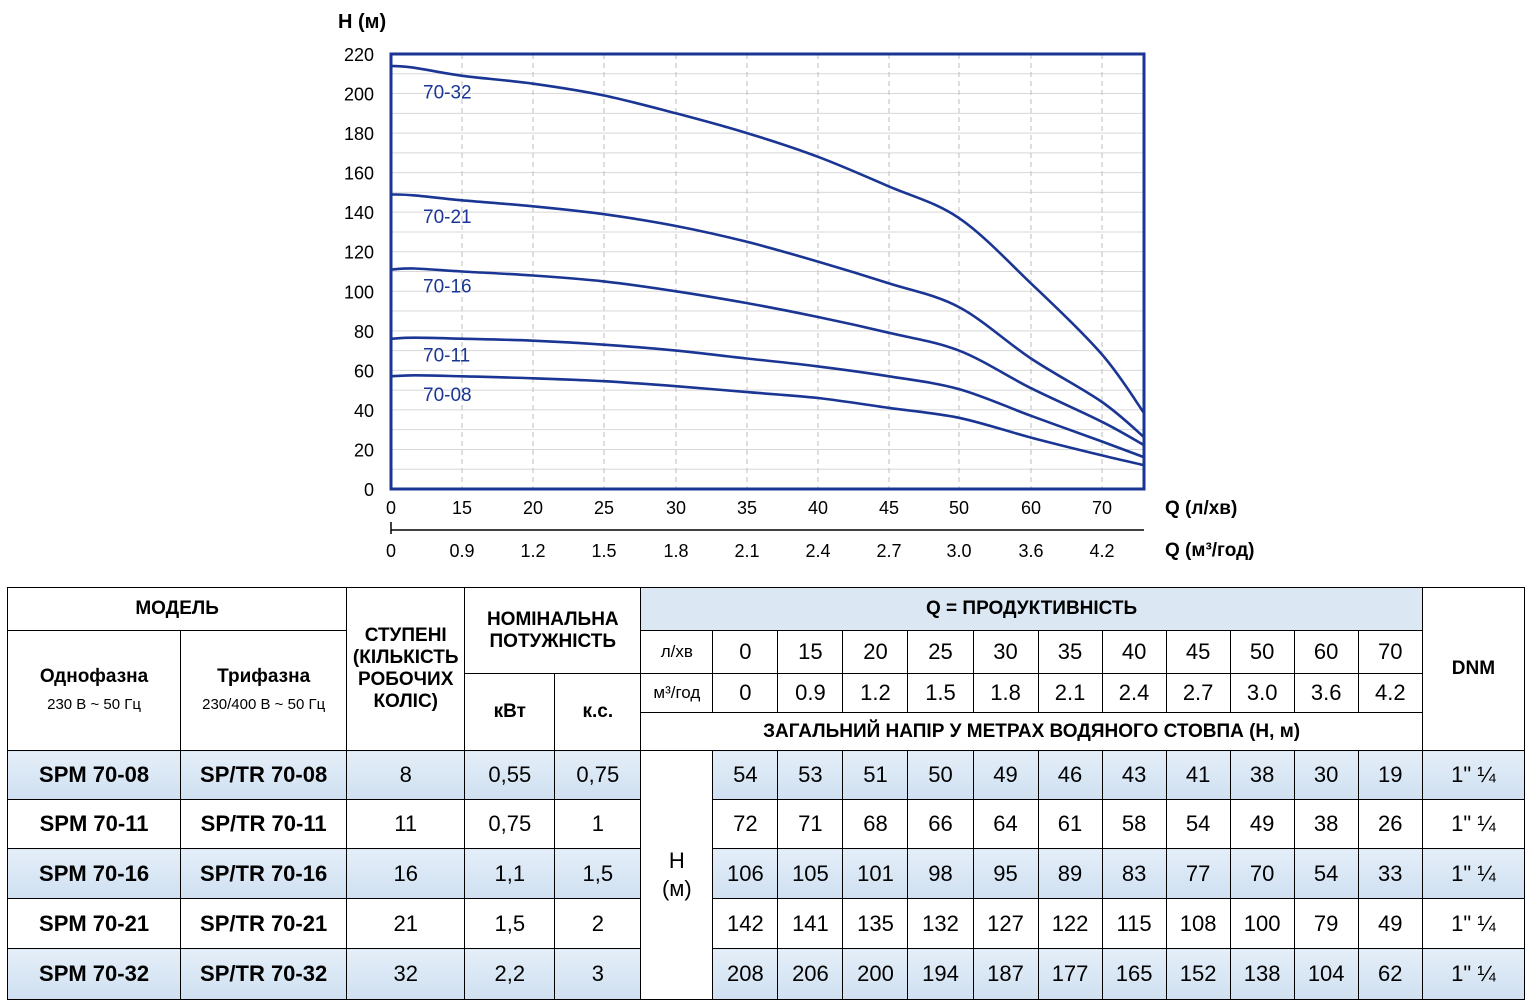  Describe the element at coordinates (677, 693) in the screenshot. I see `unit-m3h: м³/год` at that location.